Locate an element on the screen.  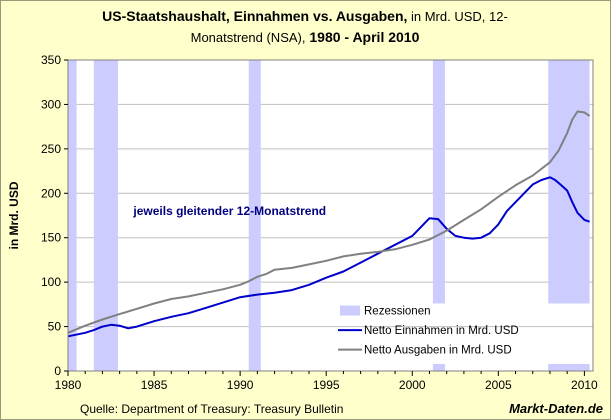
title-unit: in Mrd. USD, 12- is located at coordinates (457, 16).